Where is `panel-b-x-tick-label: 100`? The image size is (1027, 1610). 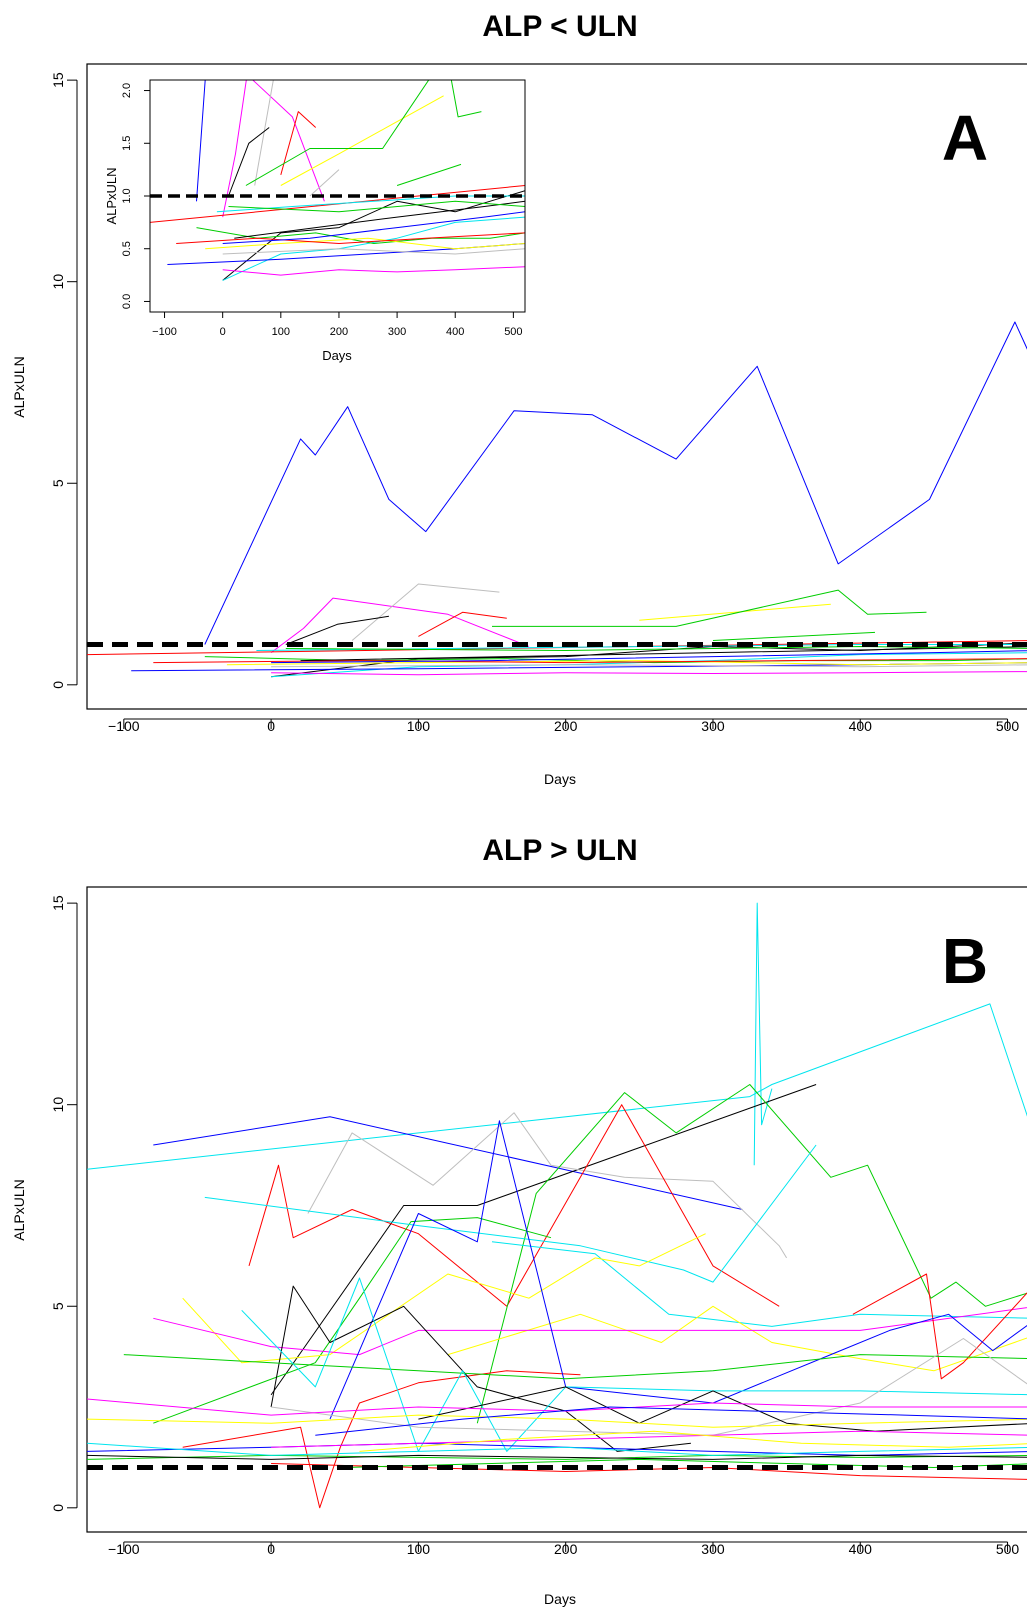
panel-b-x-tick-label: 100 is located at coordinates (419, 1549).